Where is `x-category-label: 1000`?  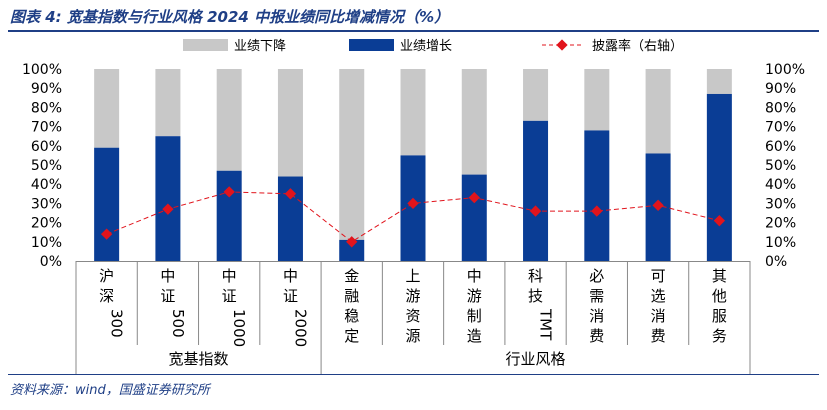 x-category-label: 1000 is located at coordinates (239, 328).